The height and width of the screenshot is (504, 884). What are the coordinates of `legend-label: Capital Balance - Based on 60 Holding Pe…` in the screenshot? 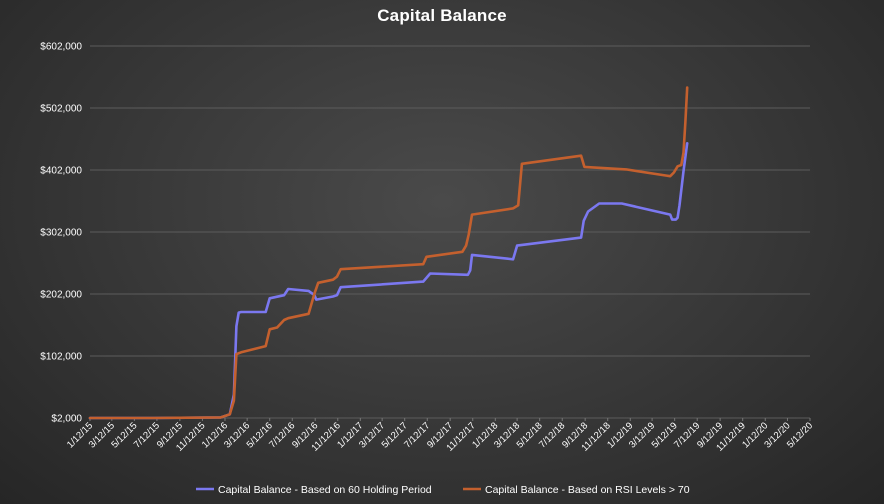 It's located at (325, 490).